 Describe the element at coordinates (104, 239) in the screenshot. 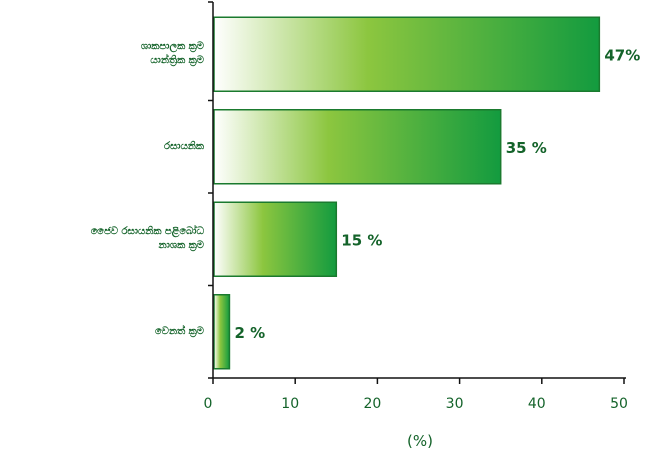

I see `category-label-3: ජෛව රසායනික පළිබෝධ නාශක ක්‍රම` at that location.